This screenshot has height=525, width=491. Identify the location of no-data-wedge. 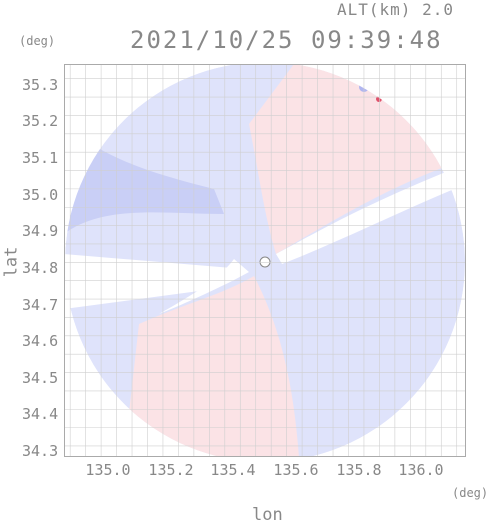
(154, 281).